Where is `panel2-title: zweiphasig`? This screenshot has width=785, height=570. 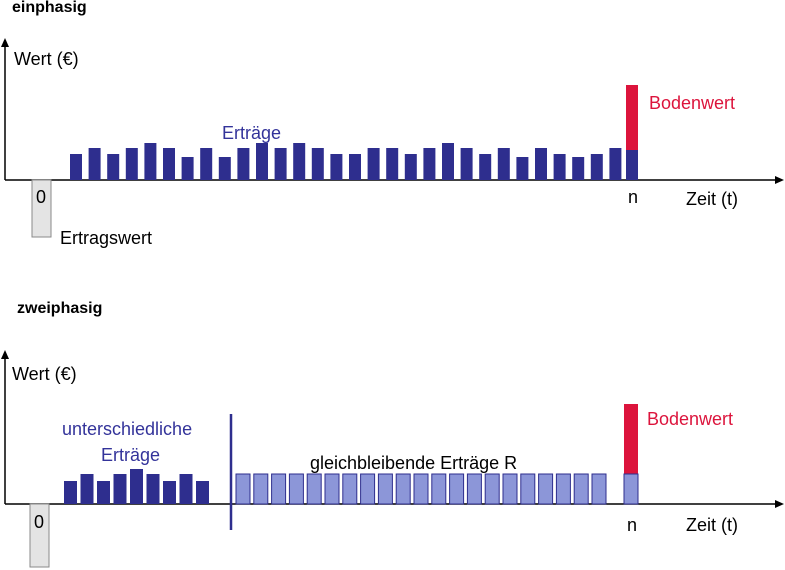 panel2-title: zweiphasig is located at coordinates (60, 308).